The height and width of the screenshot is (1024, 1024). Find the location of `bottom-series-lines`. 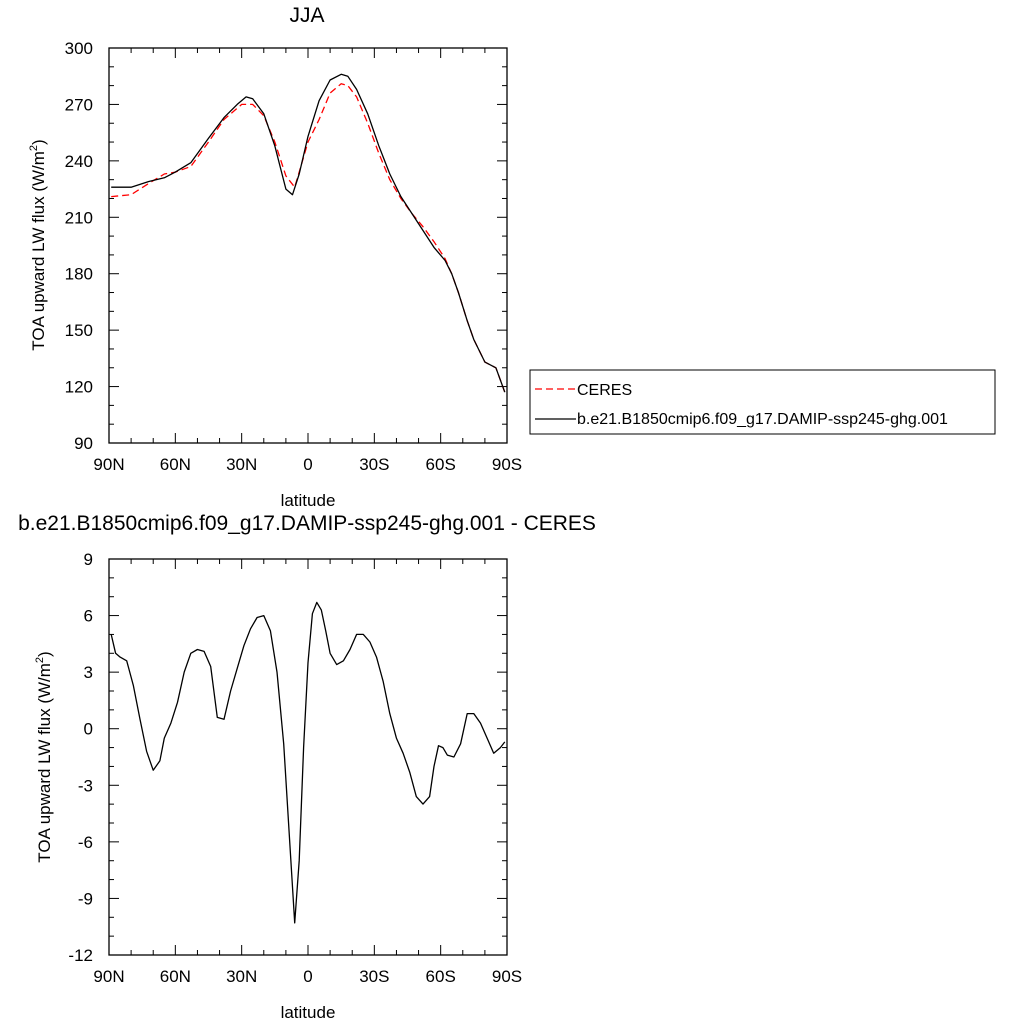

bottom-series-lines is located at coordinates (308, 762).